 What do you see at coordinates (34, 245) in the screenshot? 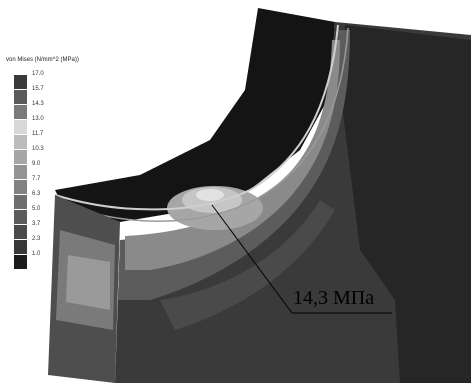
I see `legend-row: 2.3` at bounding box center [34, 245].